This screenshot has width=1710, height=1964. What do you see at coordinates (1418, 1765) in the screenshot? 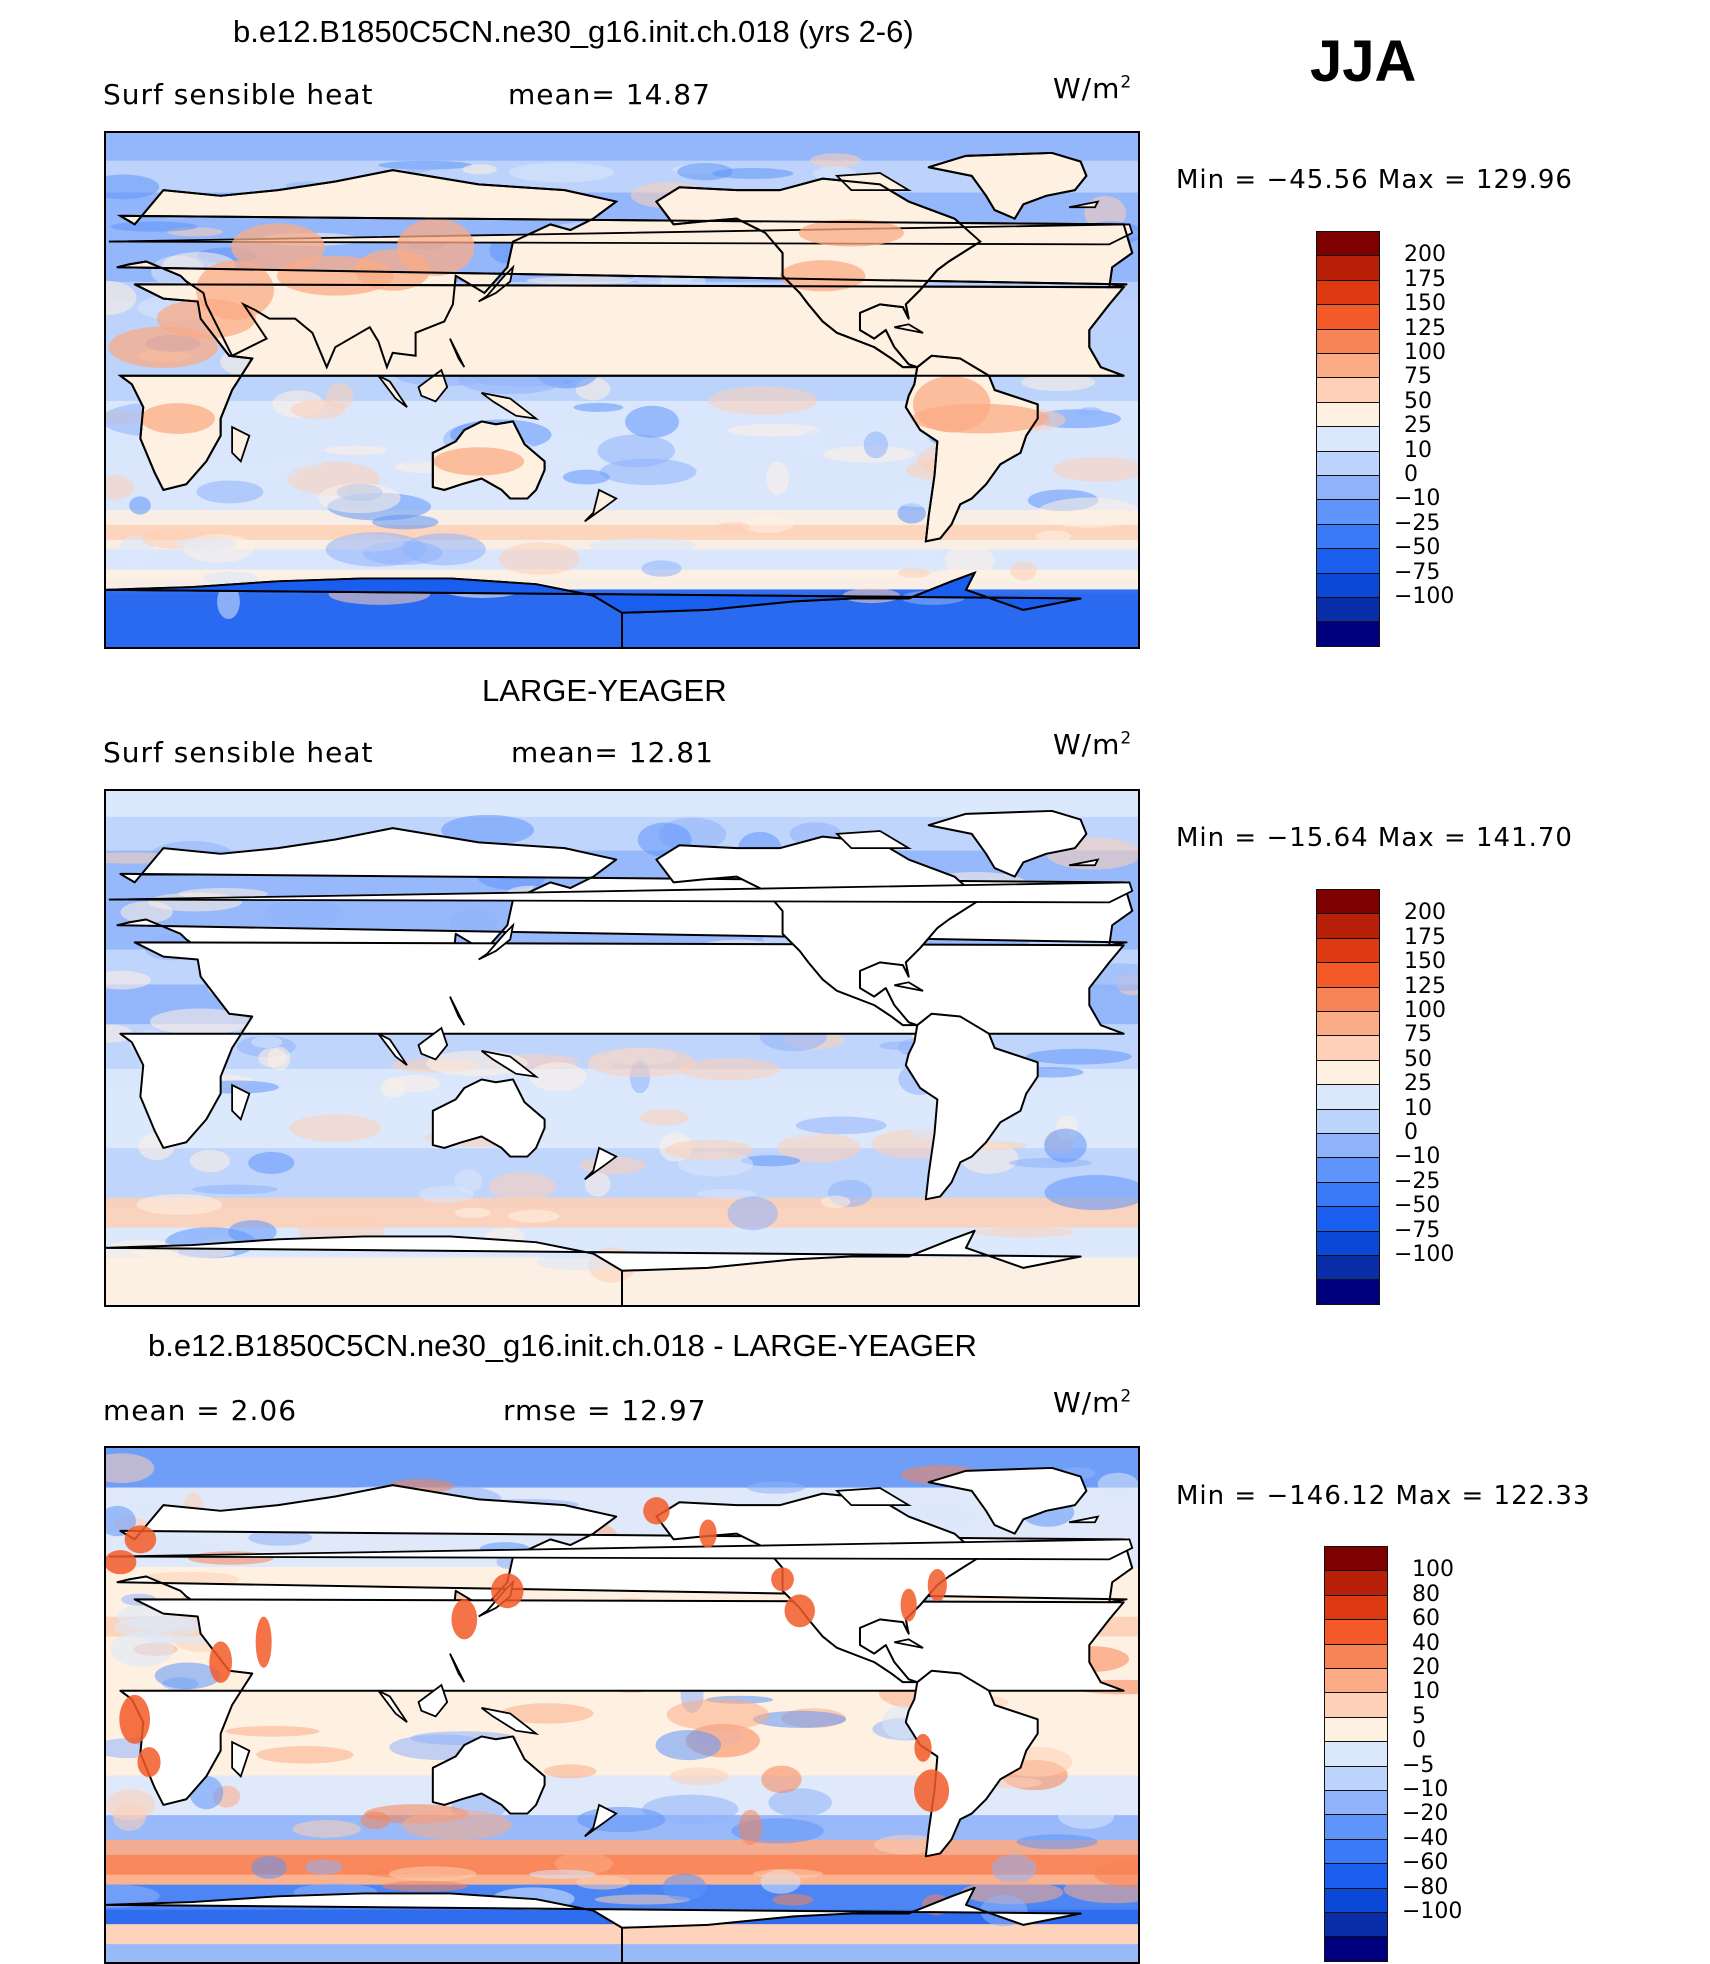
I see `colorbar-tick-label: −5` at bounding box center [1418, 1765].